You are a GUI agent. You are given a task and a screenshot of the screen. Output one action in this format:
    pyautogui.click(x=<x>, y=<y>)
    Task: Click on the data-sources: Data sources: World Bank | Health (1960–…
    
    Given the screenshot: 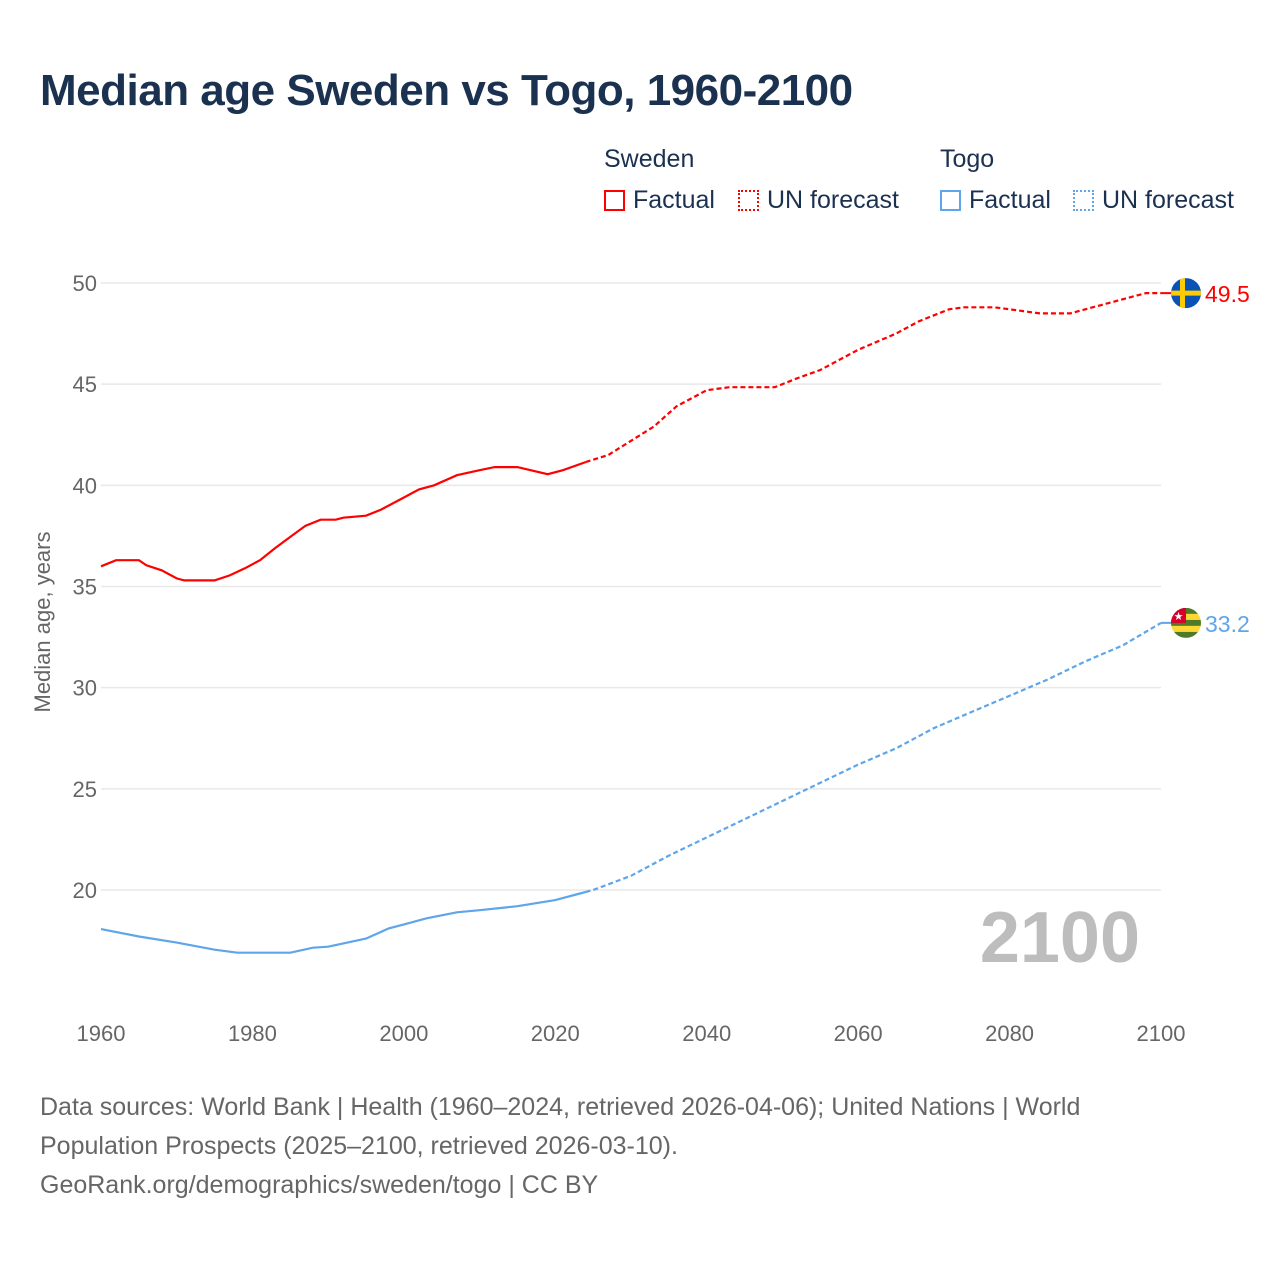 What is the action you would take?
    pyautogui.click(x=560, y=1126)
    